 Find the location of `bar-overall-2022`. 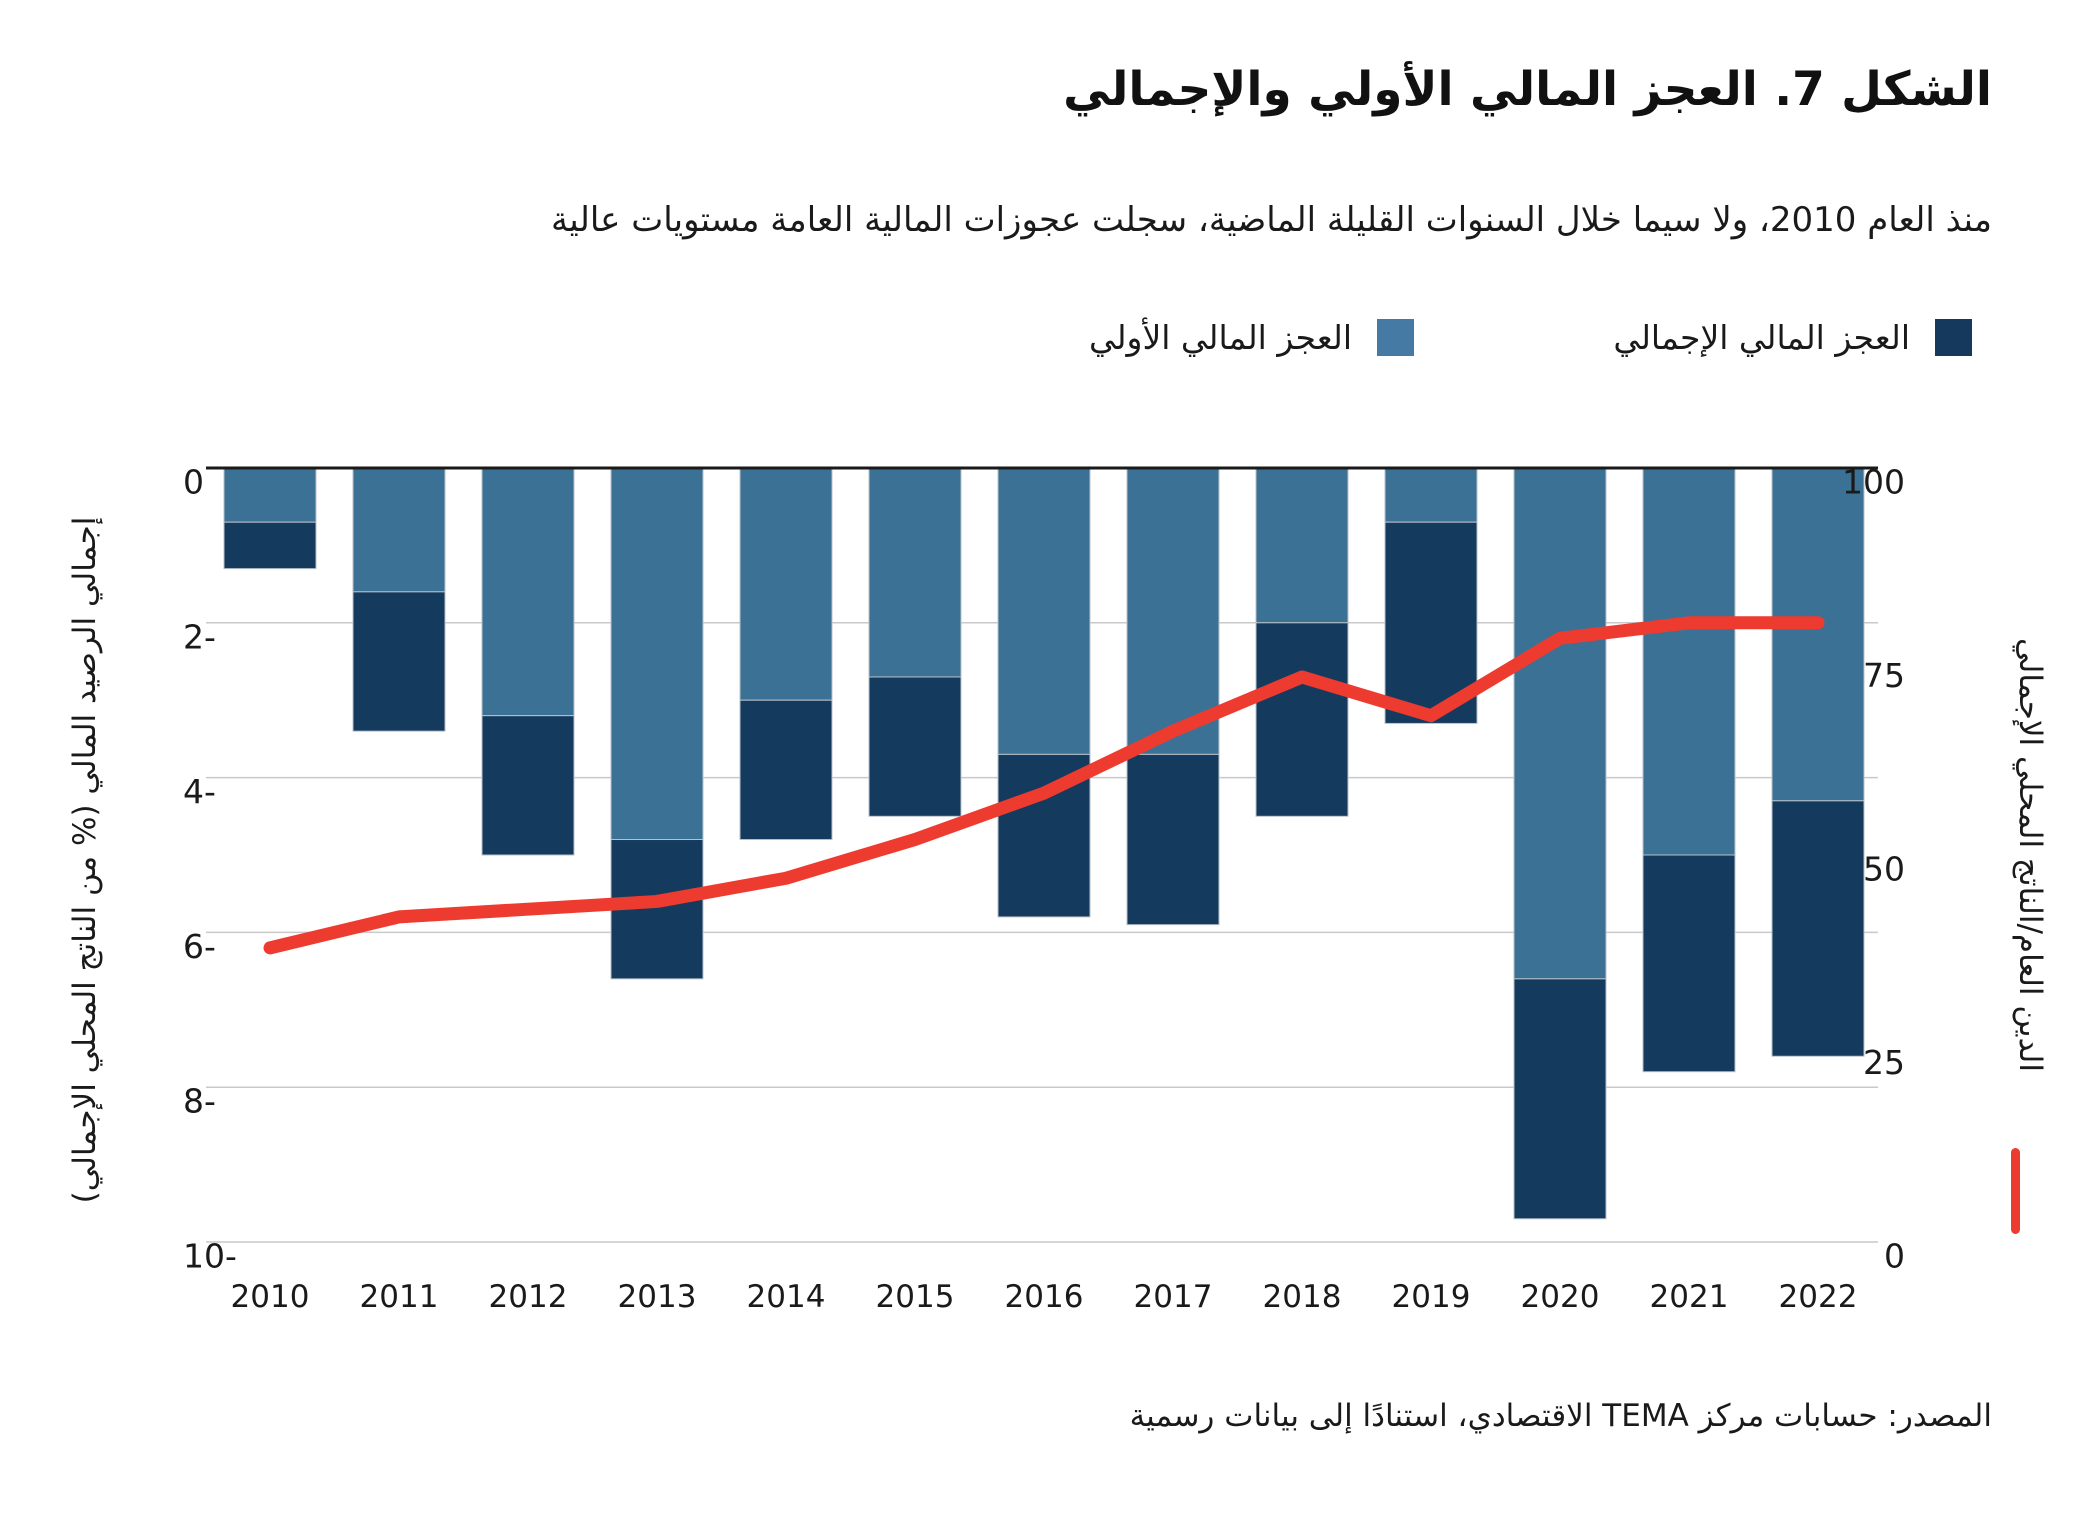

bar-overall-2022 is located at coordinates (1818, 928).